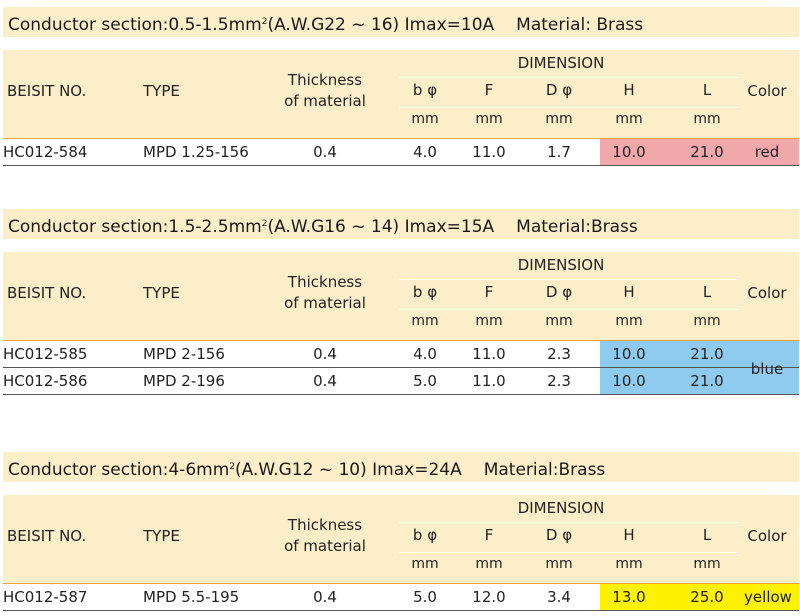  Describe the element at coordinates (119, 470) in the screenshot. I see `title-prefix: Conductor section:4-6mm` at that location.